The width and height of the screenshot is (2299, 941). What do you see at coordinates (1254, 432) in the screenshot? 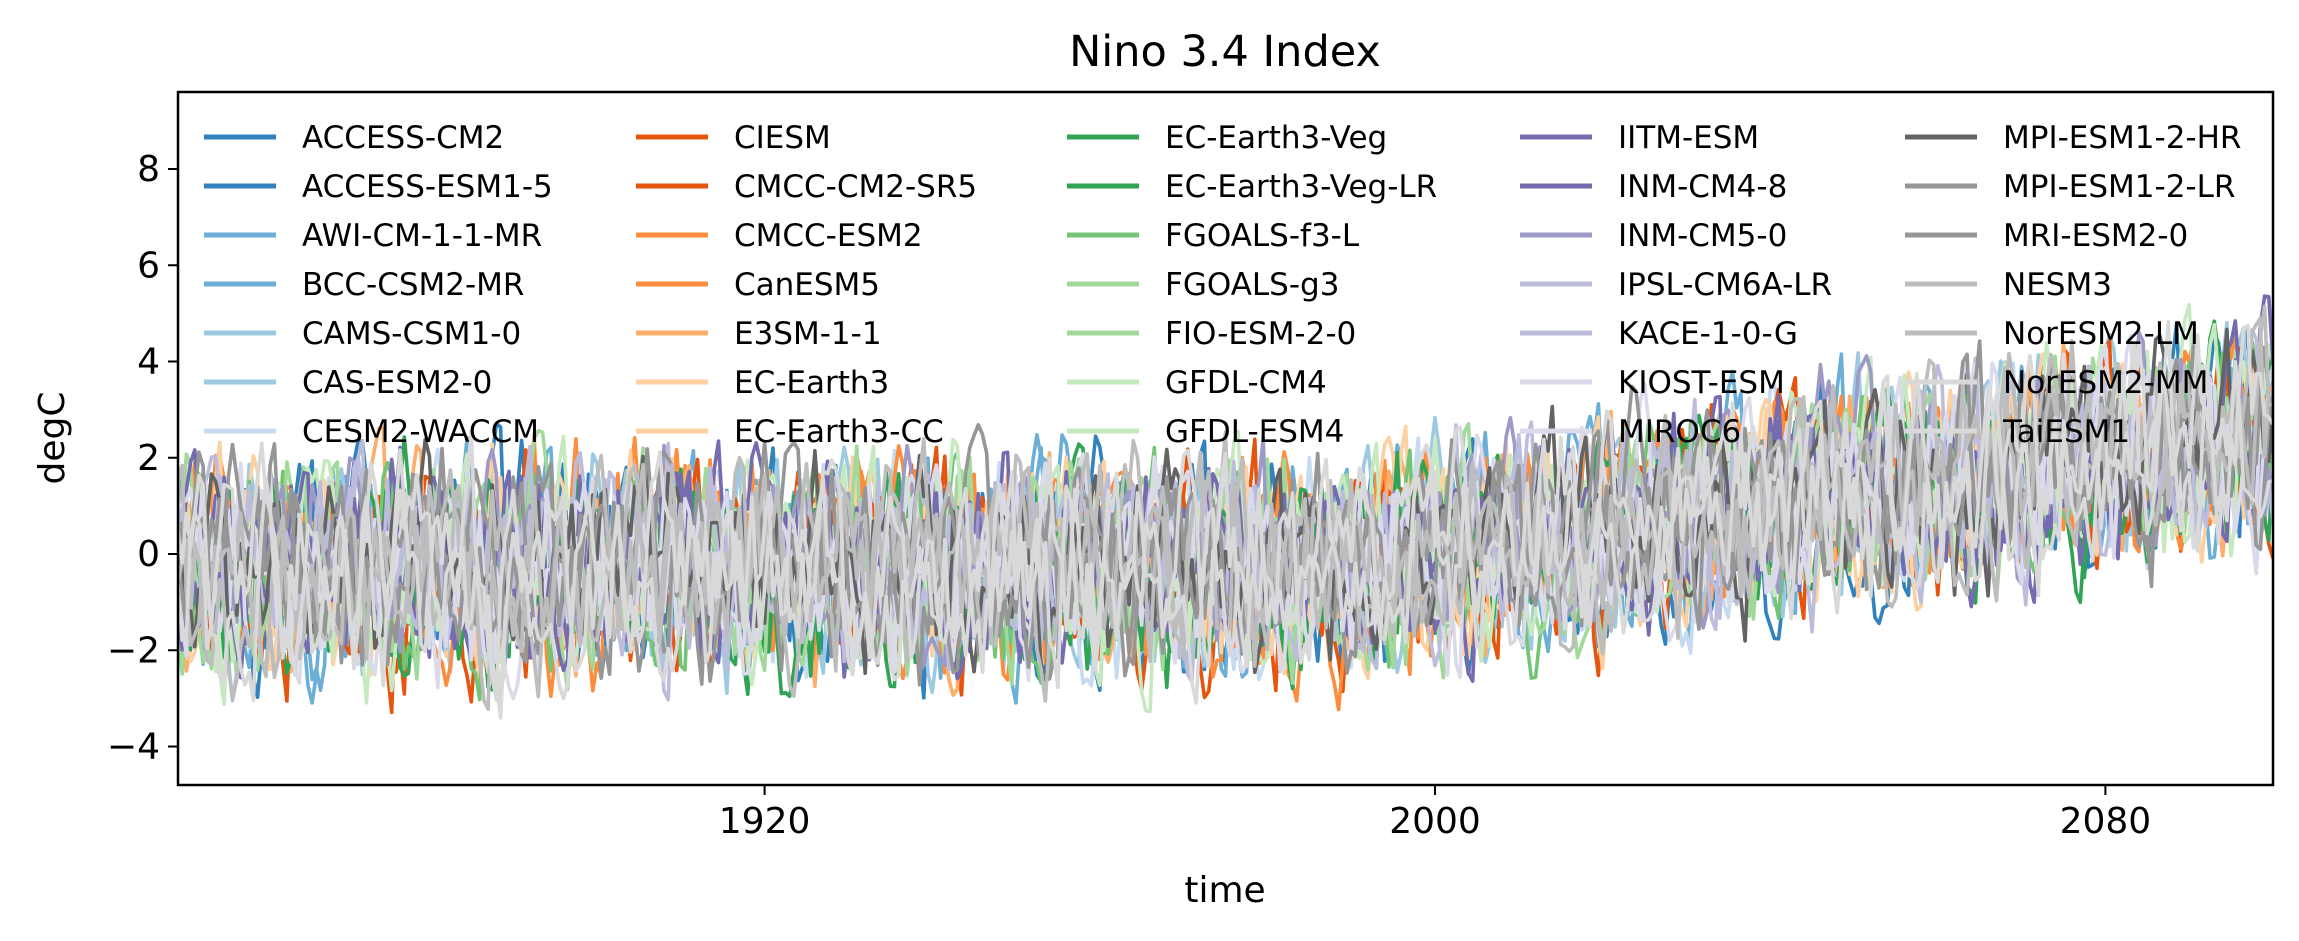
I see `legend-label: GFDL-ESM4` at bounding box center [1254, 432].